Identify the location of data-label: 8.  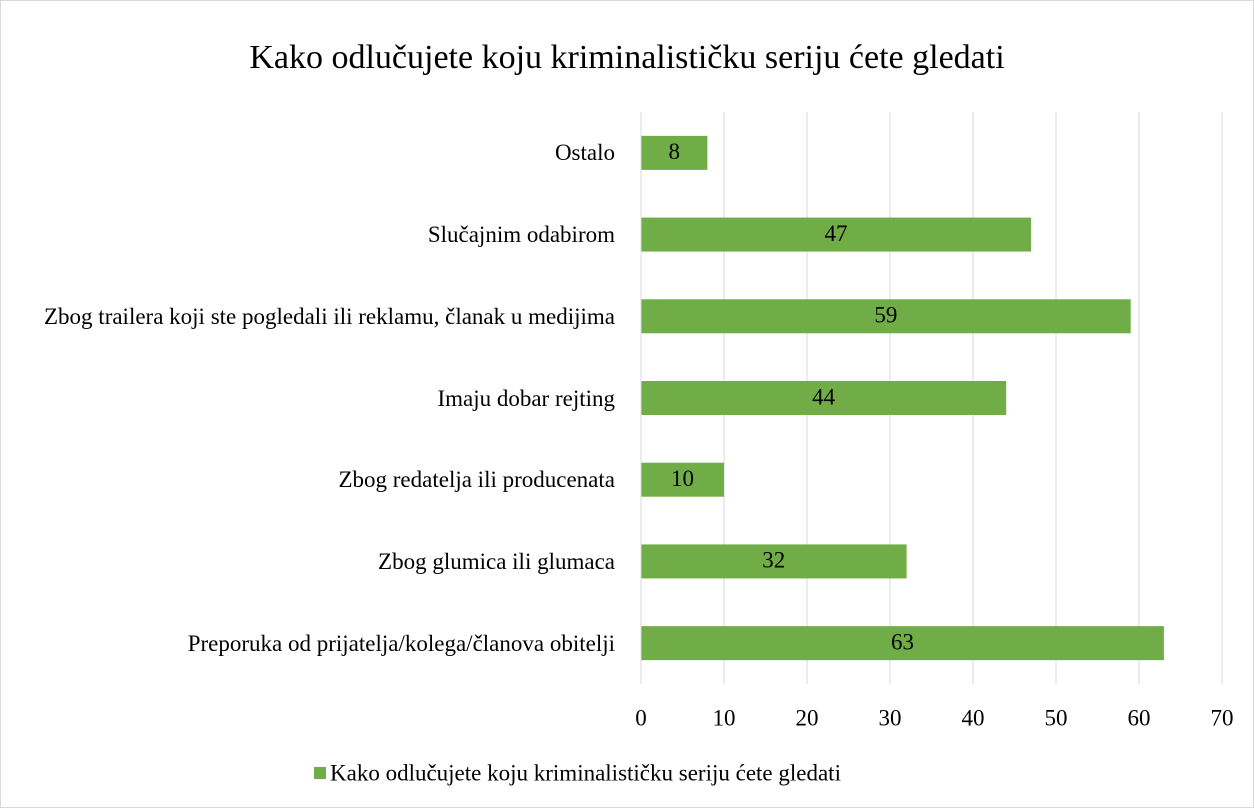
(674, 151).